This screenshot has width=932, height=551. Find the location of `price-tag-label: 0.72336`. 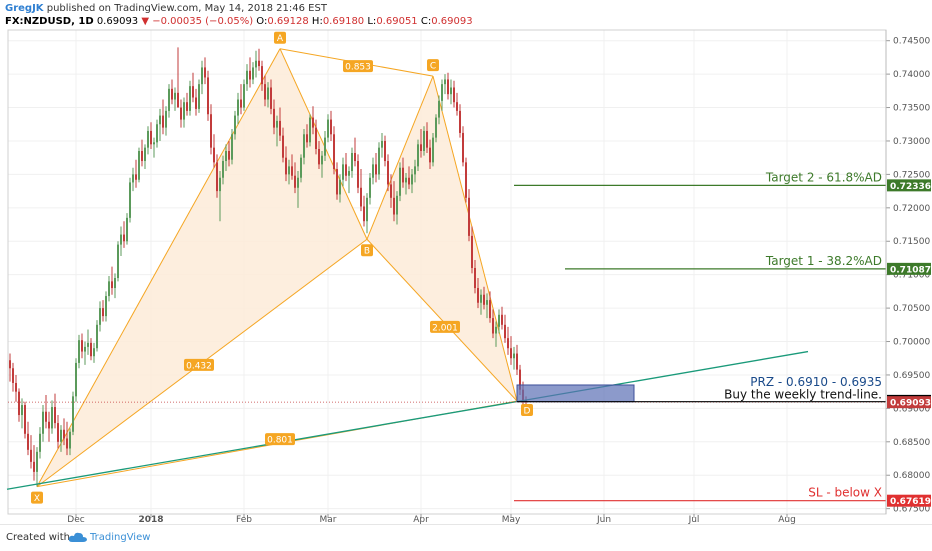

price-tag-label: 0.72336 is located at coordinates (910, 187).